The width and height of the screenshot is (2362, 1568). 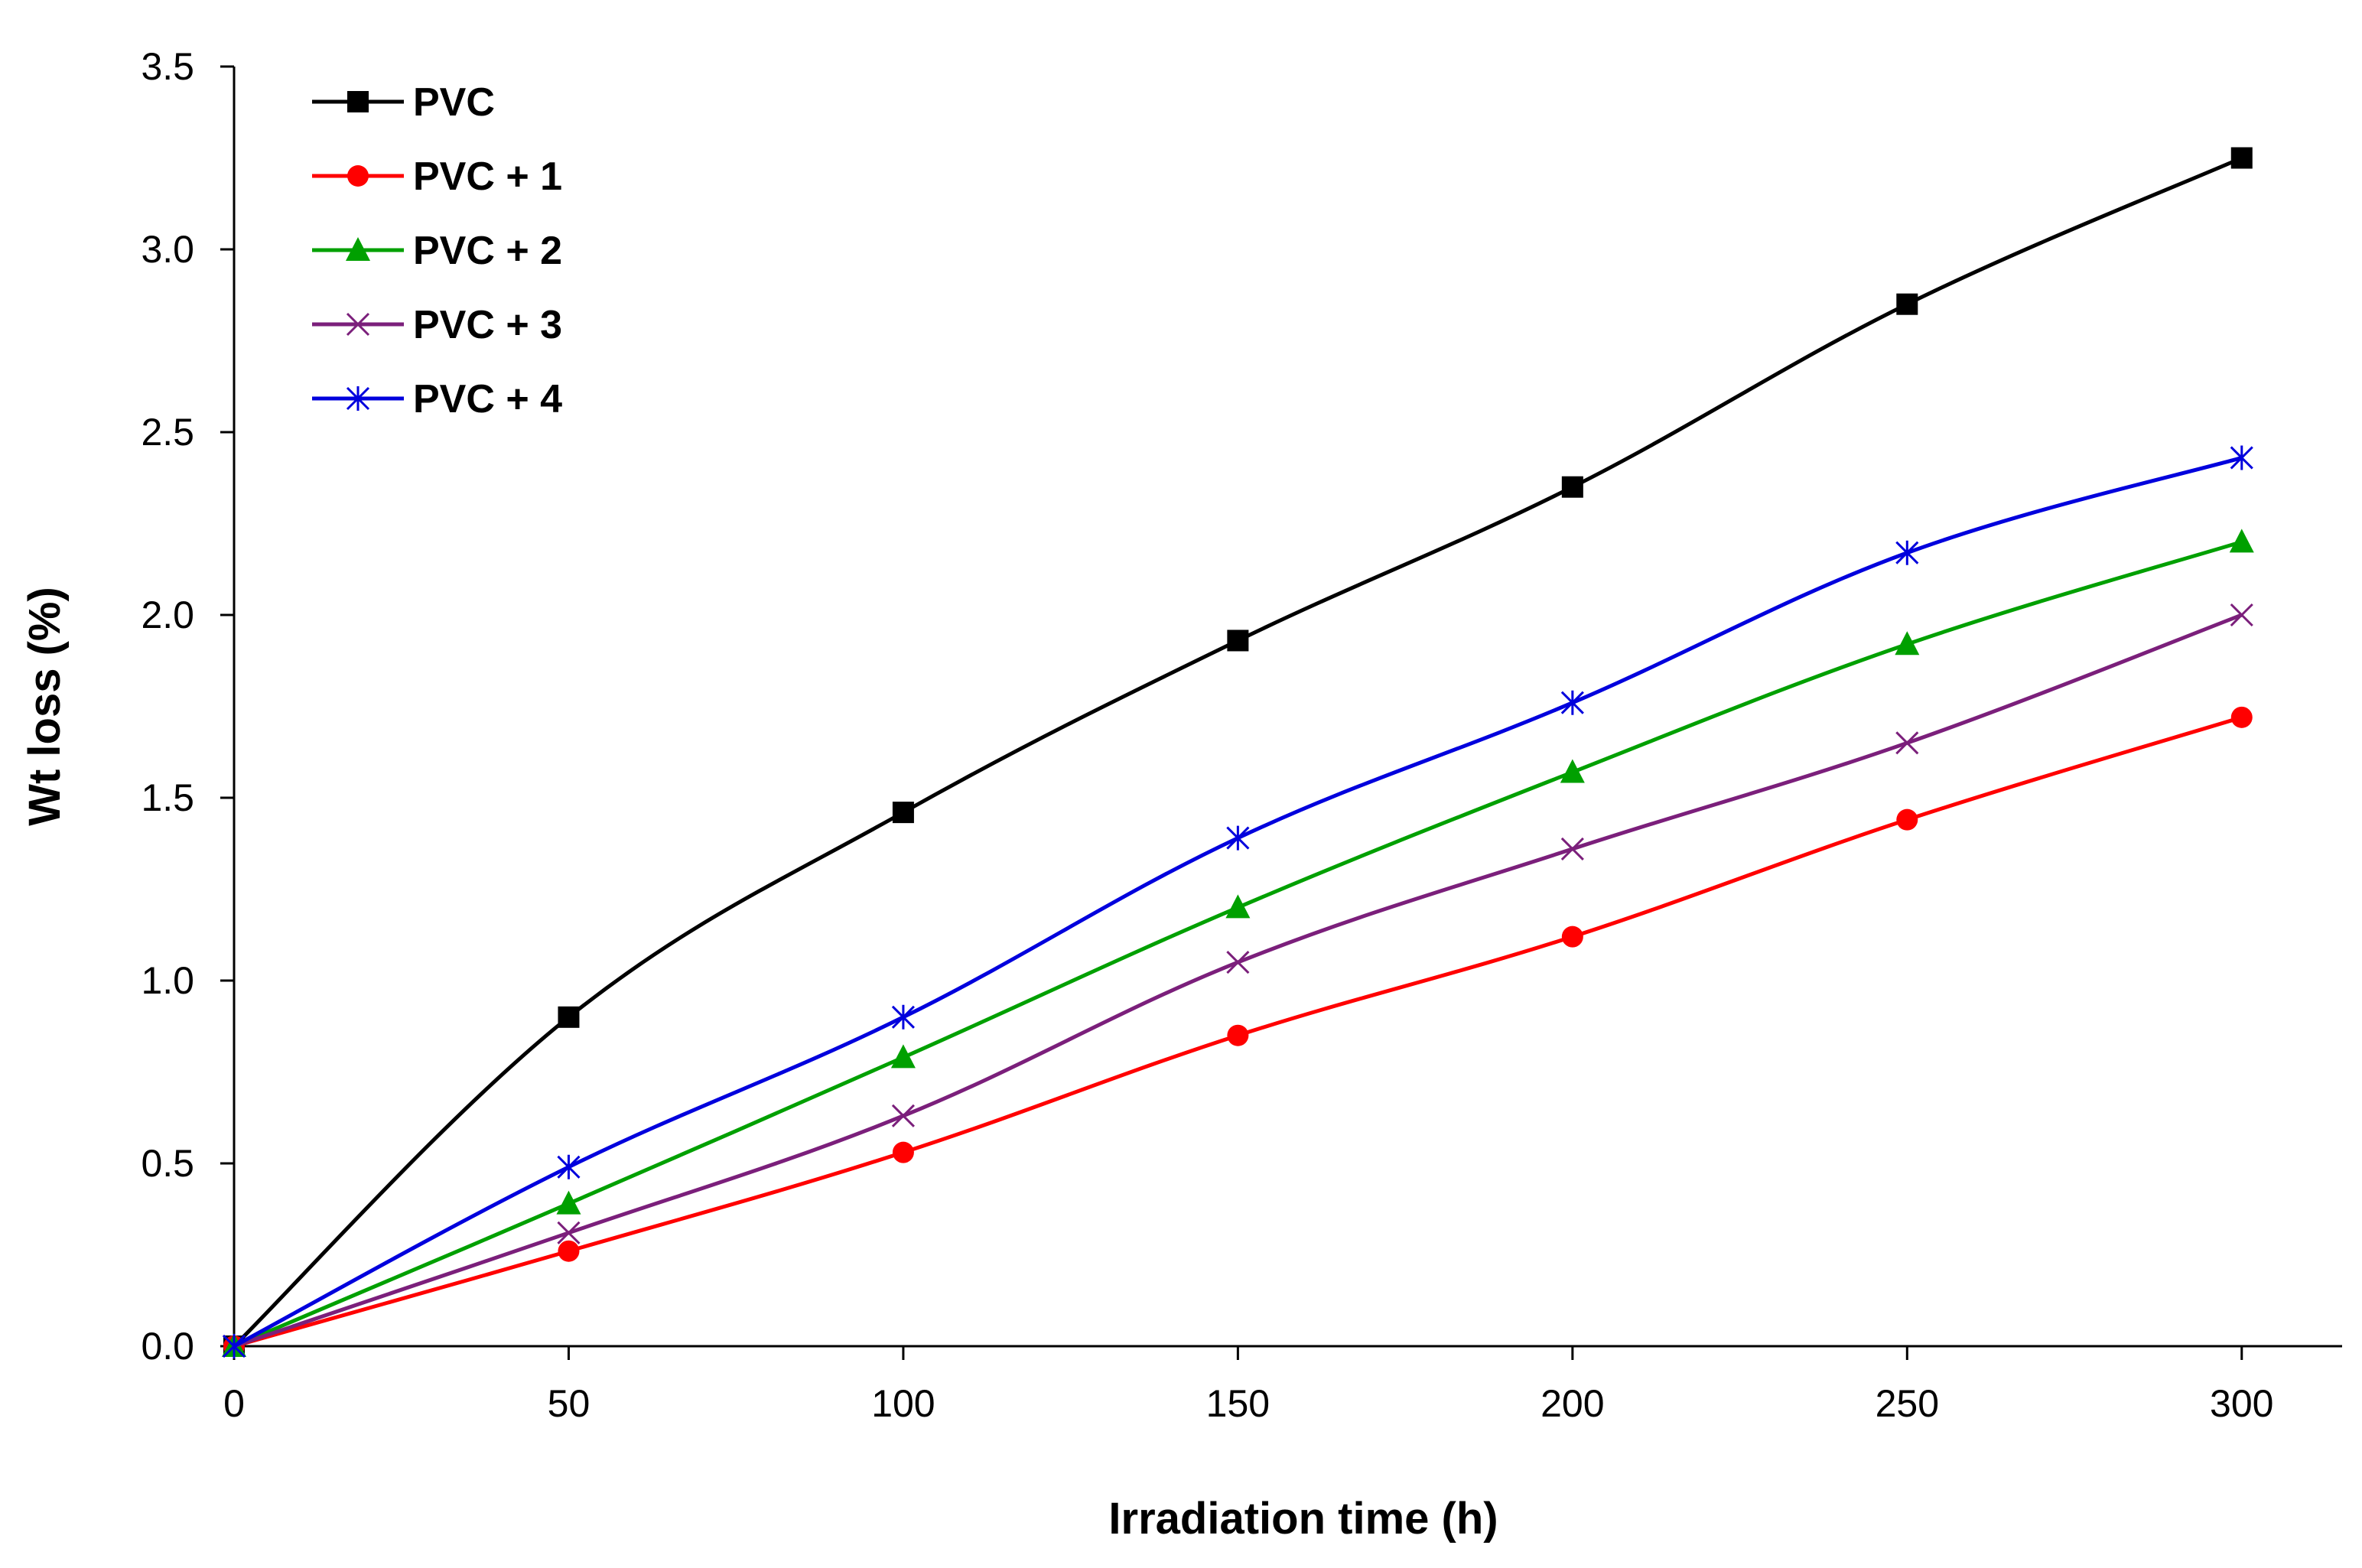 I want to click on y-tick-label: 0.5, so click(x=168, y=1163).